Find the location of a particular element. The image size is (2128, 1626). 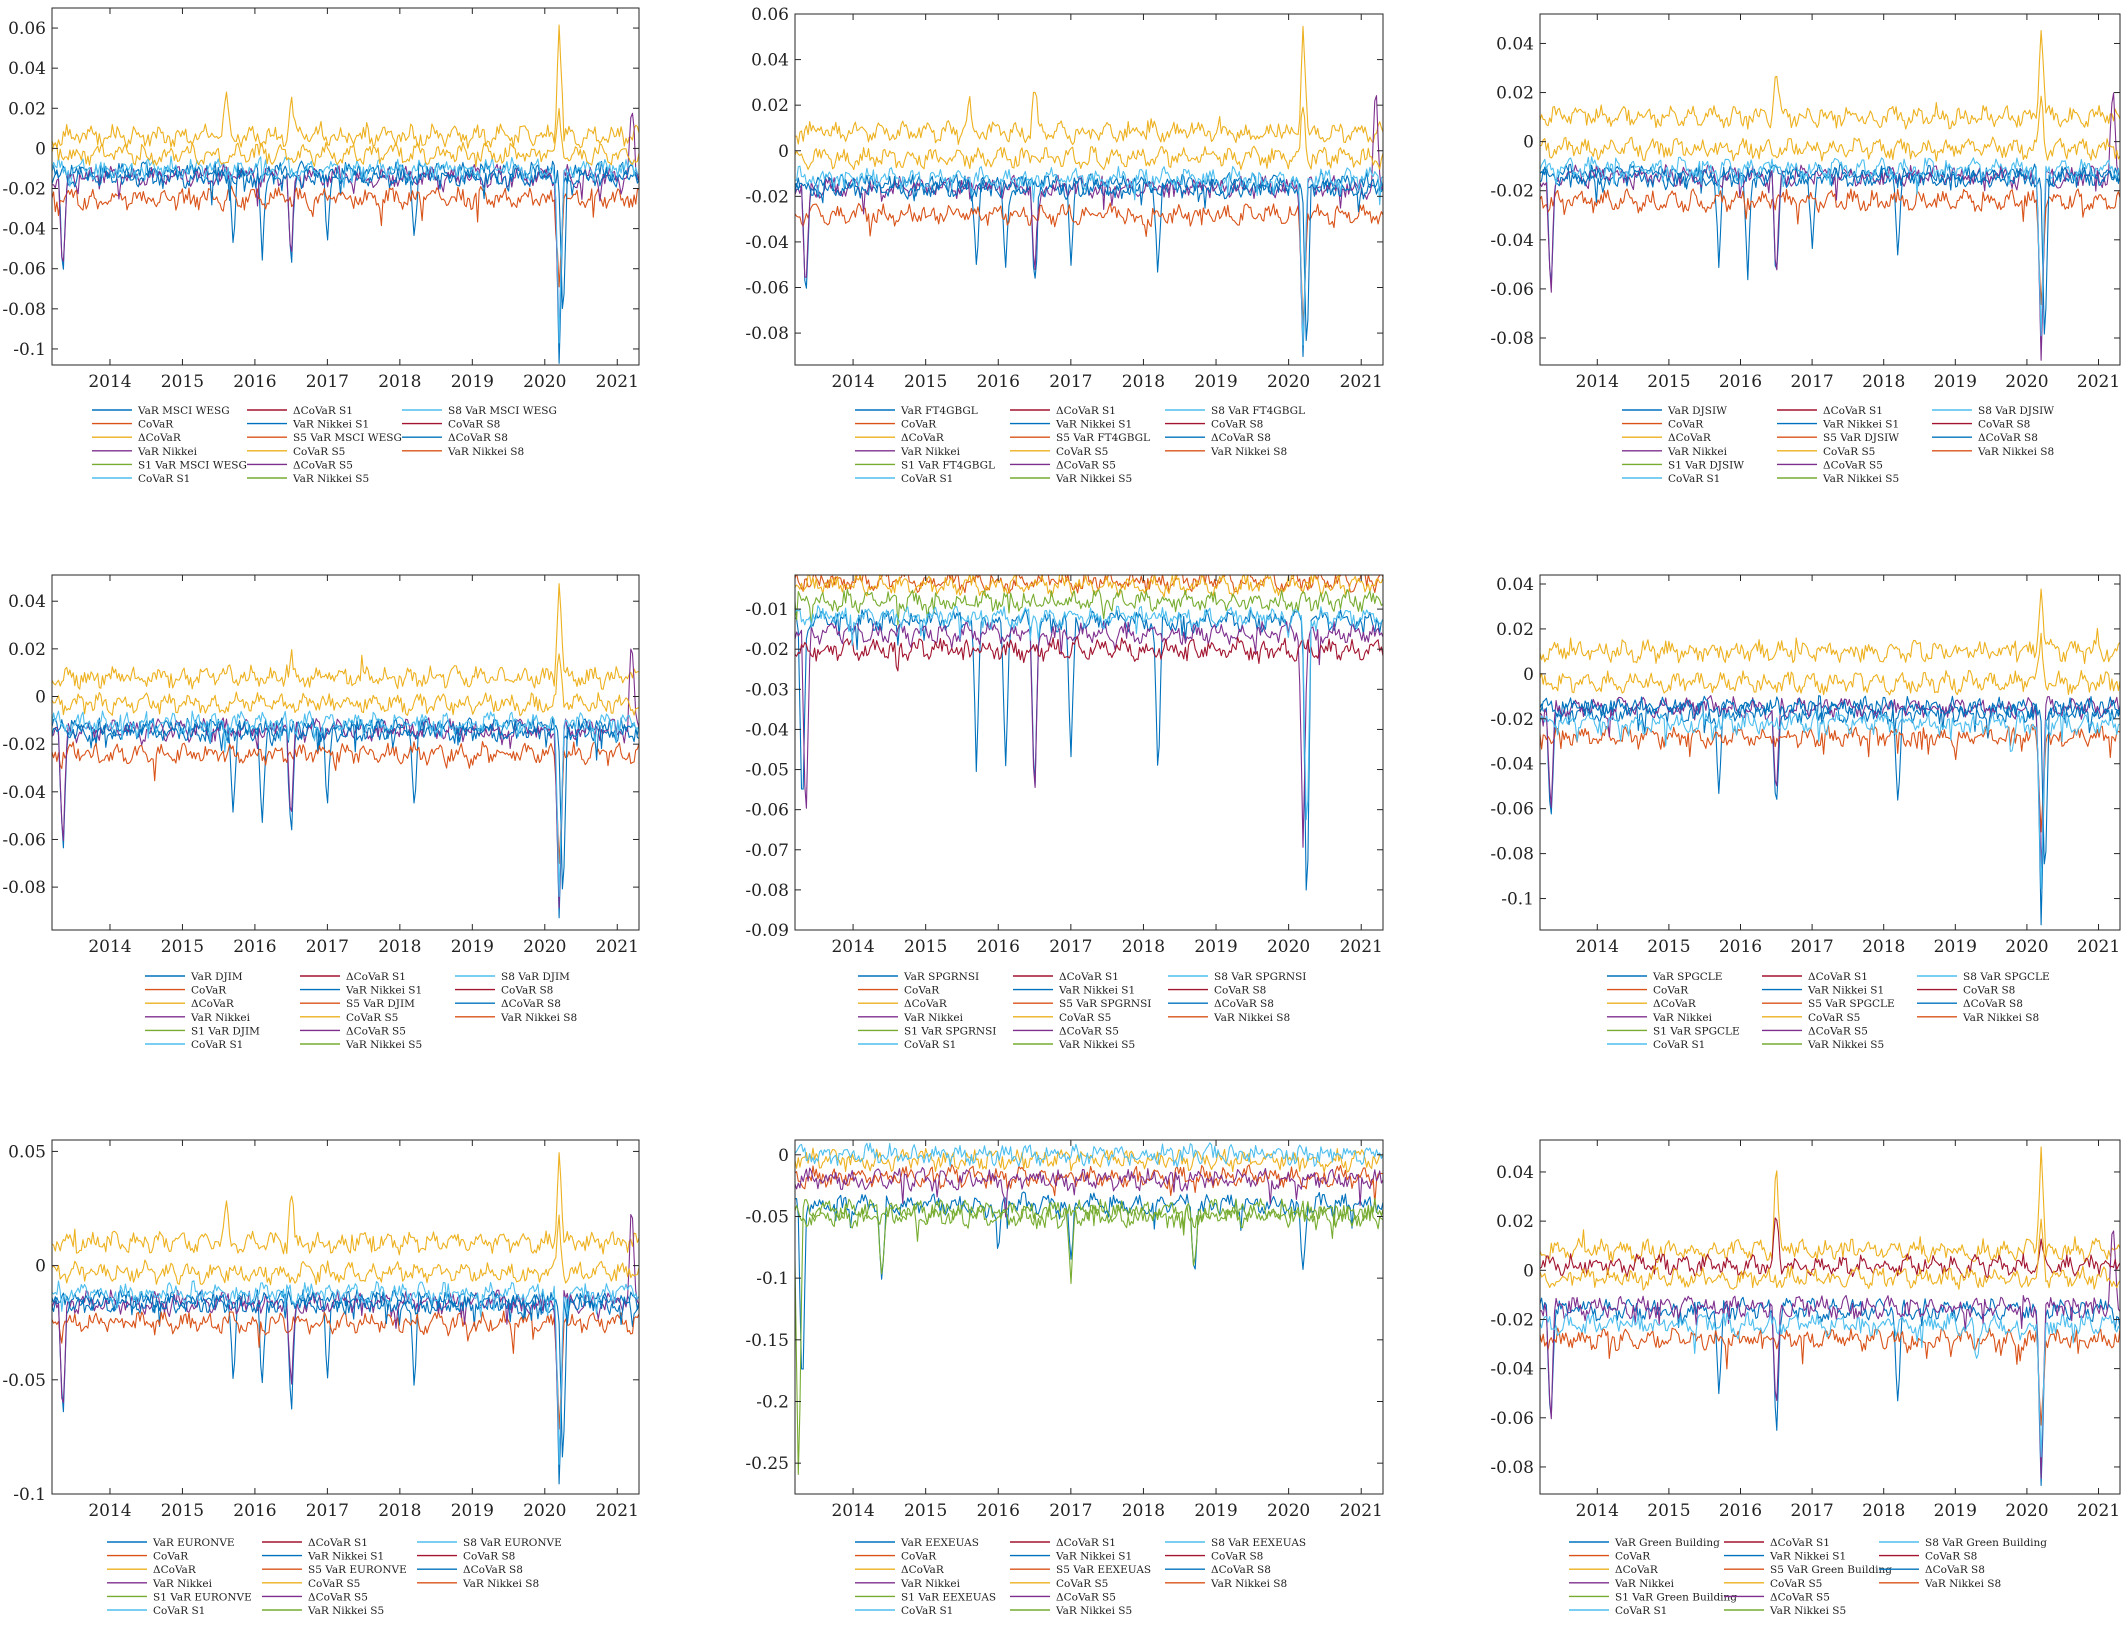

legend-entry: S5 VaR EEXEUAS is located at coordinates (1103, 1570).